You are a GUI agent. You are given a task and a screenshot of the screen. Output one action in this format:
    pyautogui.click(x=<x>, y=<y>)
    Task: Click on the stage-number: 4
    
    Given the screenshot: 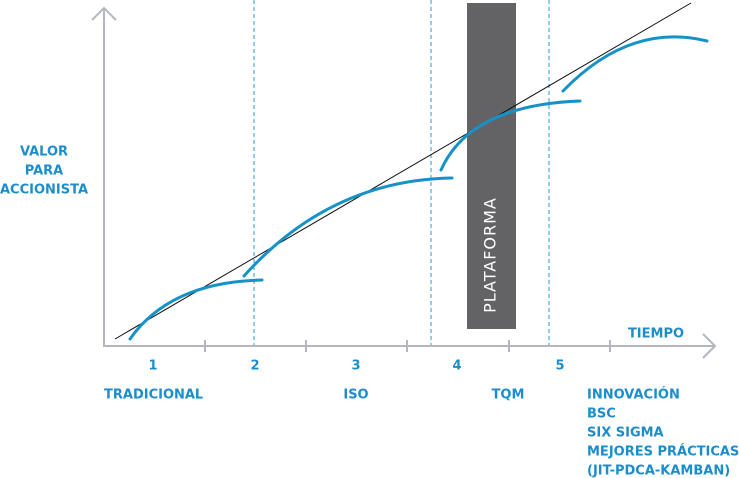 What is the action you would take?
    pyautogui.click(x=456, y=366)
    